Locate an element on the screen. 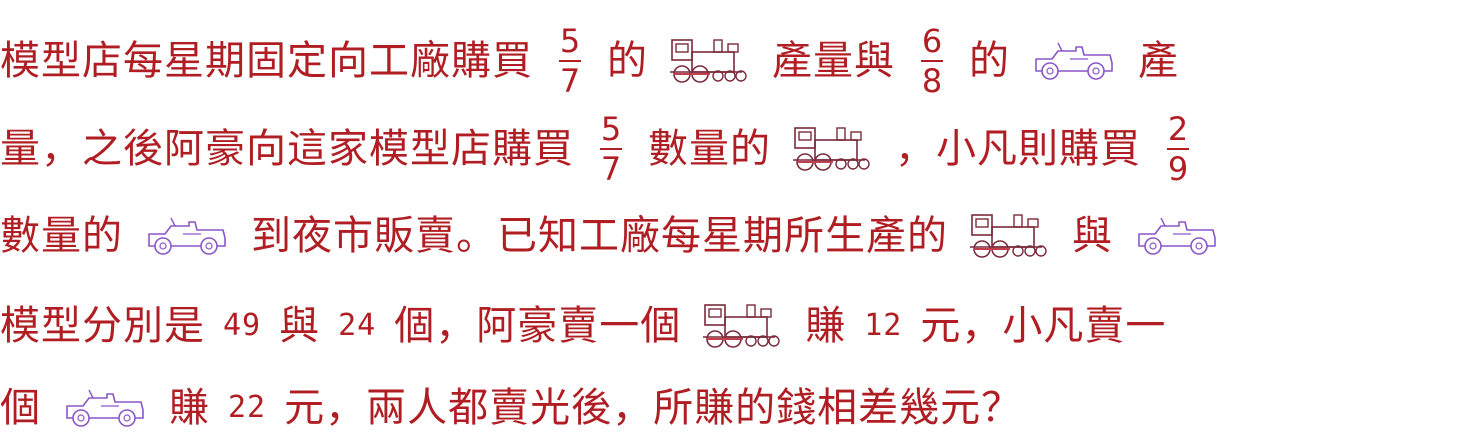 This screenshot has height=438, width=1471. text-segment: 個，阿豪賣一個 is located at coordinates (538, 326).